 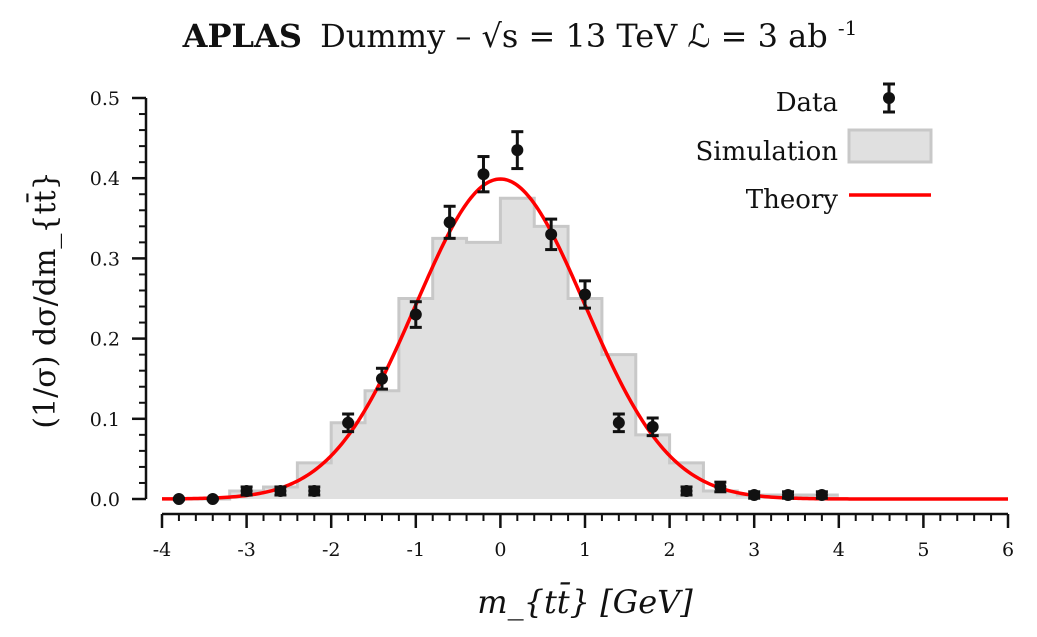 What do you see at coordinates (500, 550) in the screenshot?
I see `x-tick-label: 0` at bounding box center [500, 550].